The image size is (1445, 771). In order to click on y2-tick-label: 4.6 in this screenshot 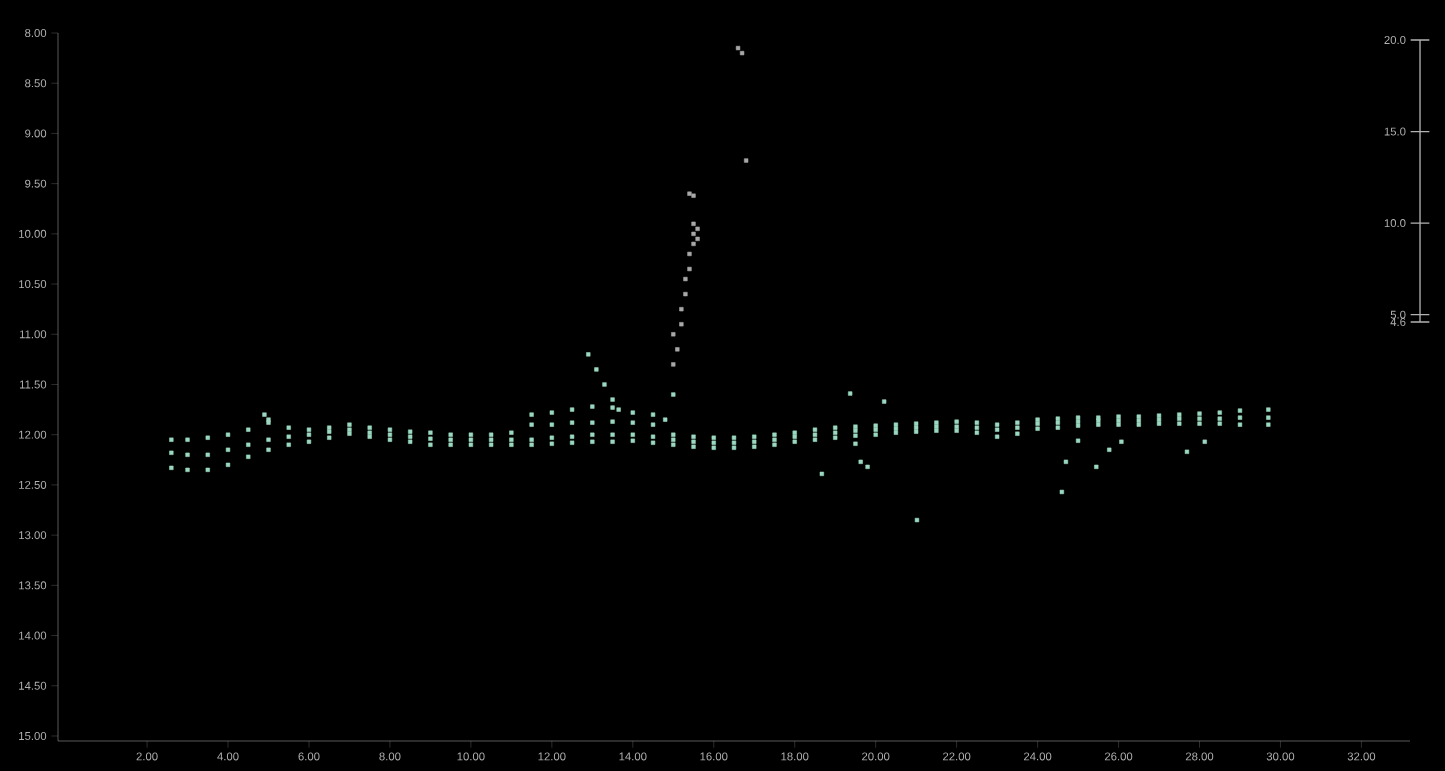, I will do `click(1398, 321)`.